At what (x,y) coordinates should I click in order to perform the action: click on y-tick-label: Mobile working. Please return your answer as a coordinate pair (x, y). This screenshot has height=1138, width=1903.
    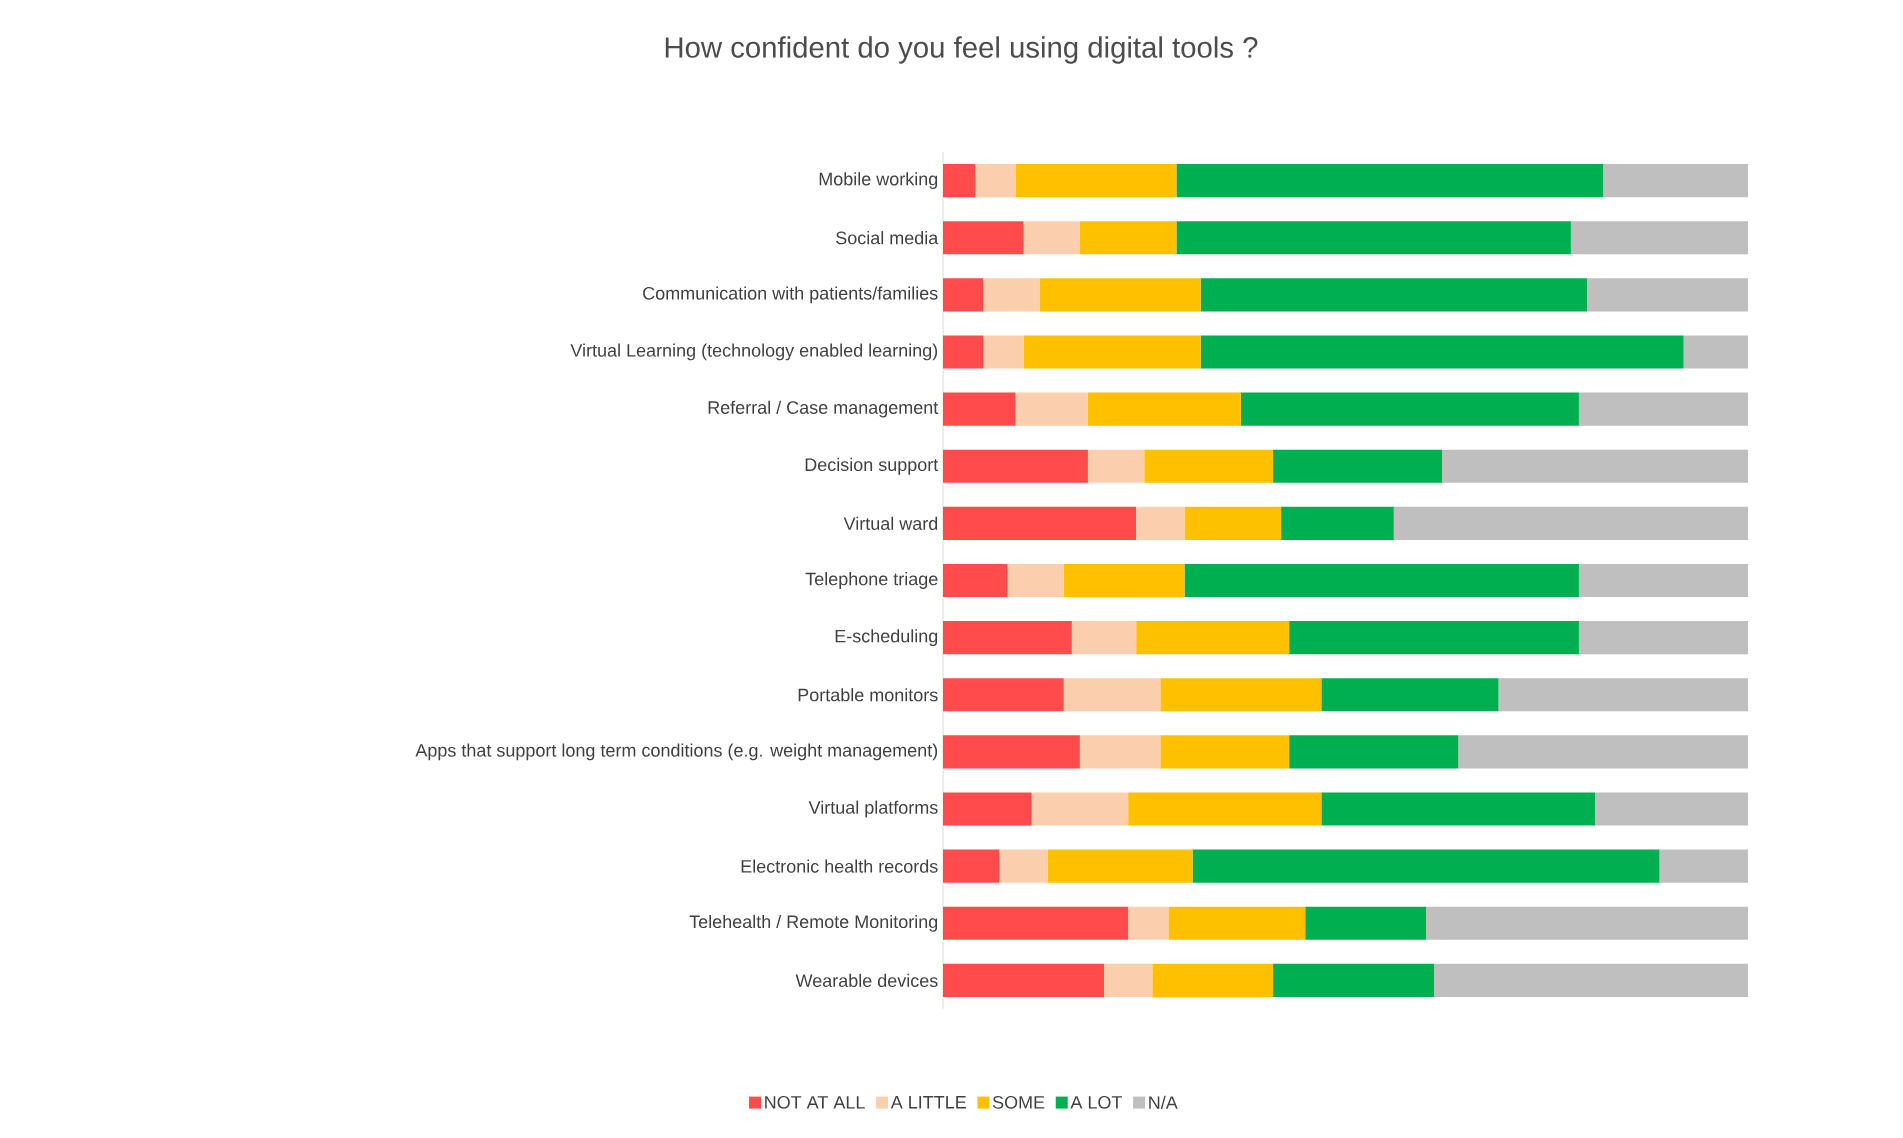
    Looking at the image, I should click on (878, 180).